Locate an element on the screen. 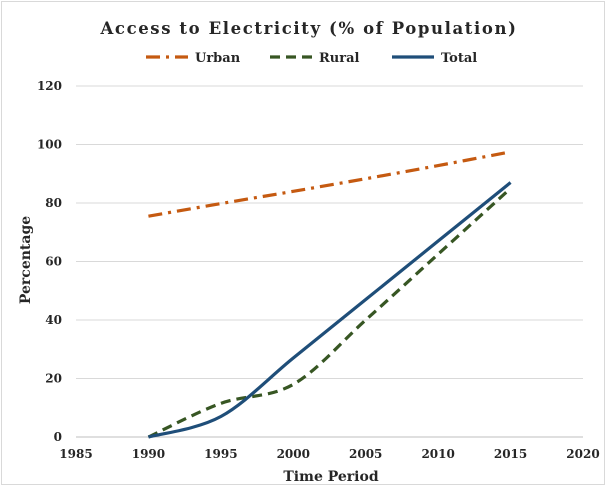  y-tick-label: 60 is located at coordinates (53, 262).